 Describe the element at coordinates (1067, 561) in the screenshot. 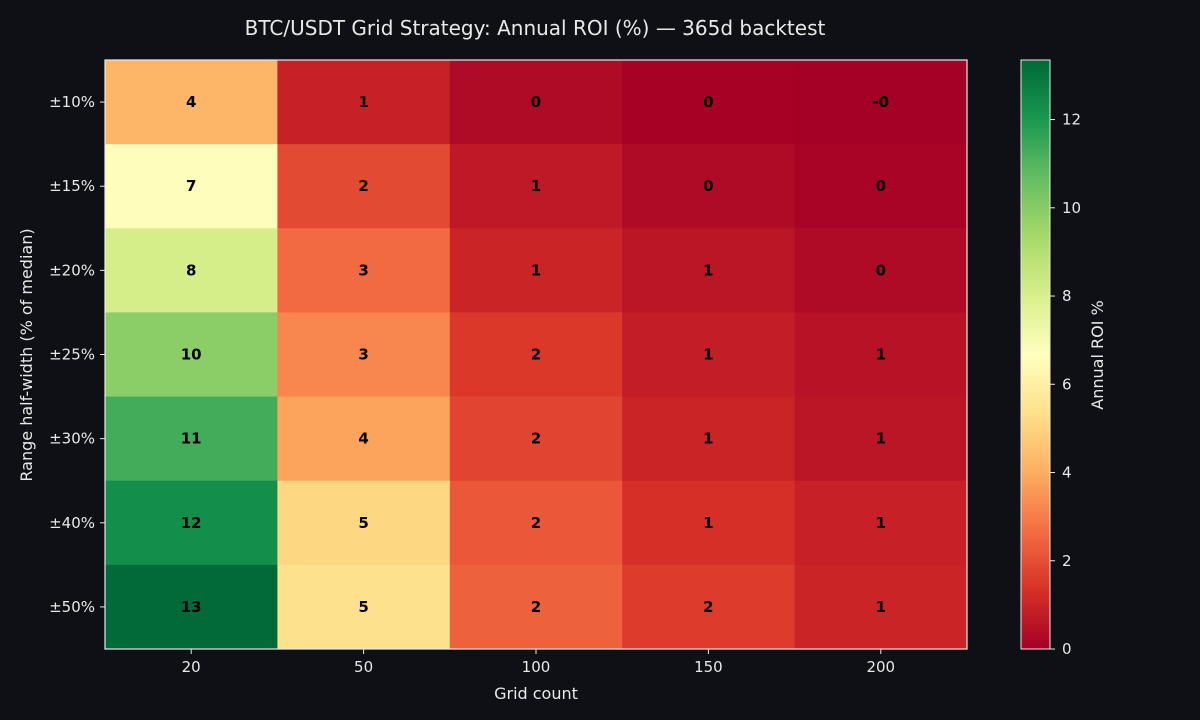

I see `colorbar-tick-label: 2` at that location.